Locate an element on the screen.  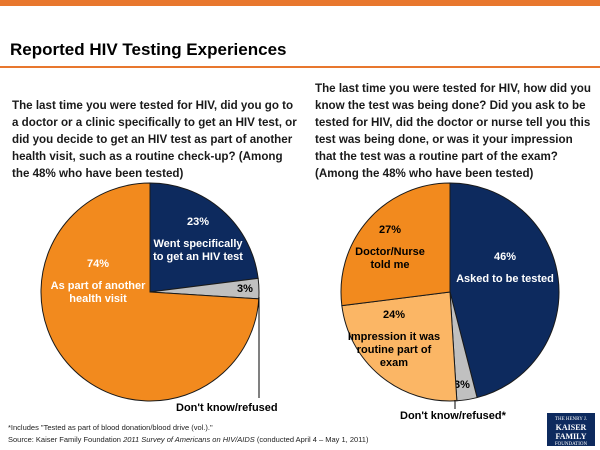
left-dont-know-label: Don't know/refused is located at coordinates (227, 408).